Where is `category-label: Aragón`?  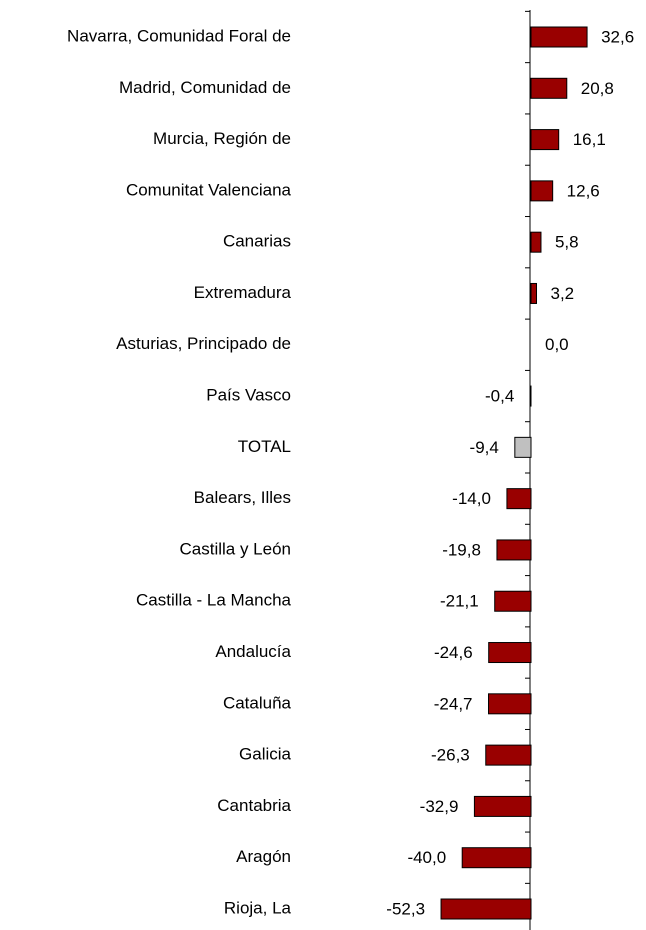 category-label: Aragón is located at coordinates (263, 856).